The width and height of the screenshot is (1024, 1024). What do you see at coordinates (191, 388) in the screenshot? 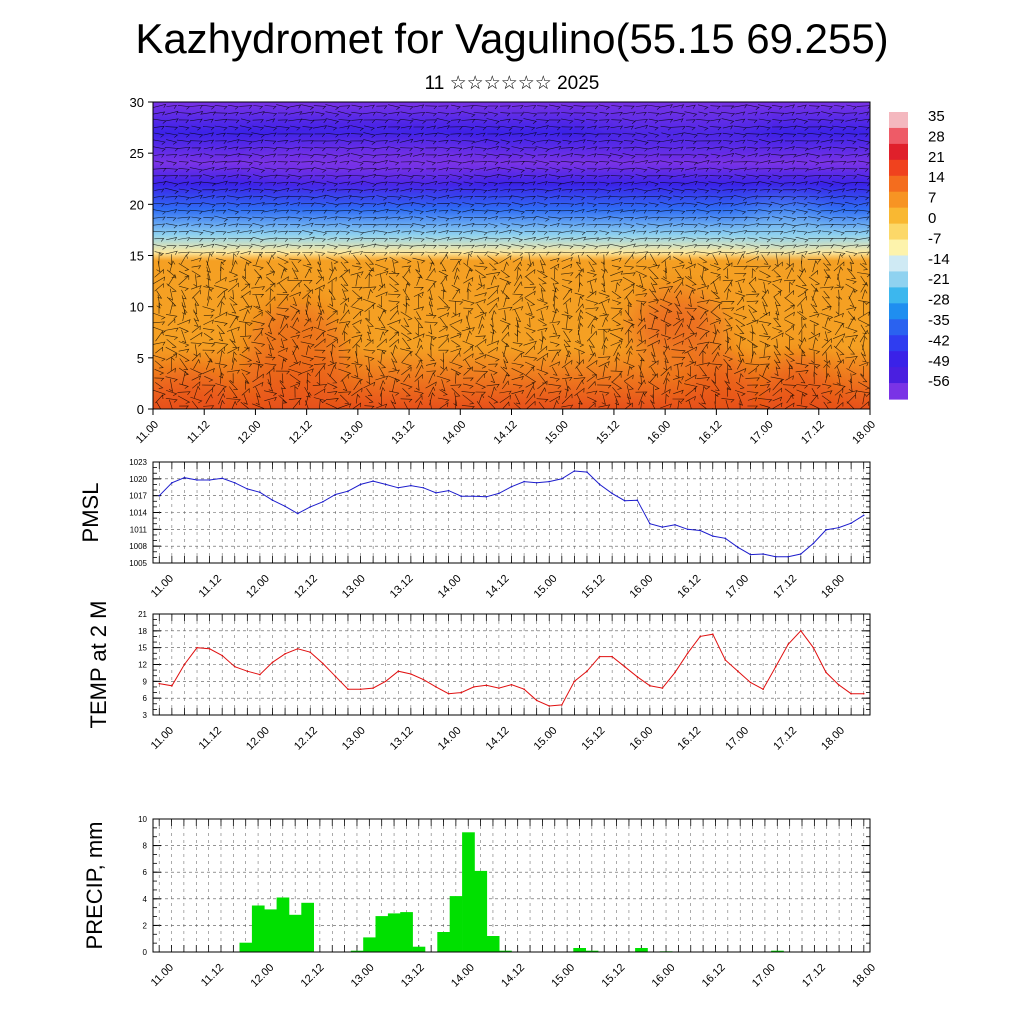
I see `heatmap-blob` at bounding box center [191, 388].